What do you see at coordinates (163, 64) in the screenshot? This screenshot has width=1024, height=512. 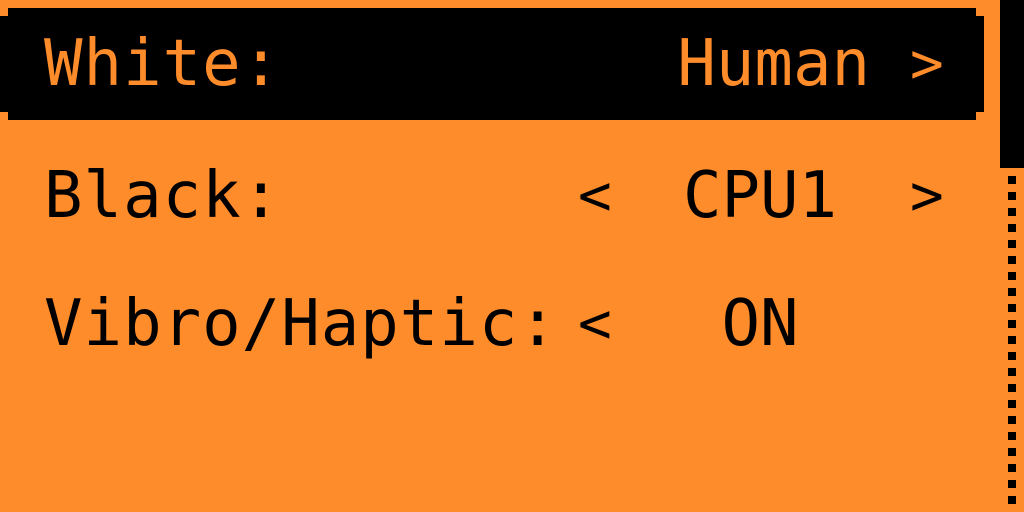 I see `menu-item-label: White:` at bounding box center [163, 64].